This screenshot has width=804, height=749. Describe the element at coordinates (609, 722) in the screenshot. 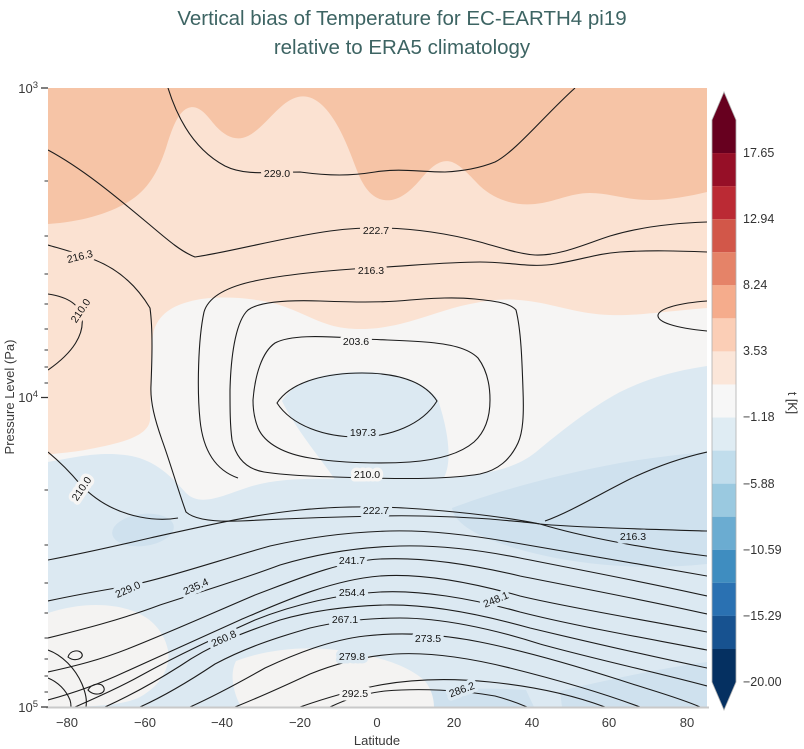

I see `x-tick-label: 60` at that location.